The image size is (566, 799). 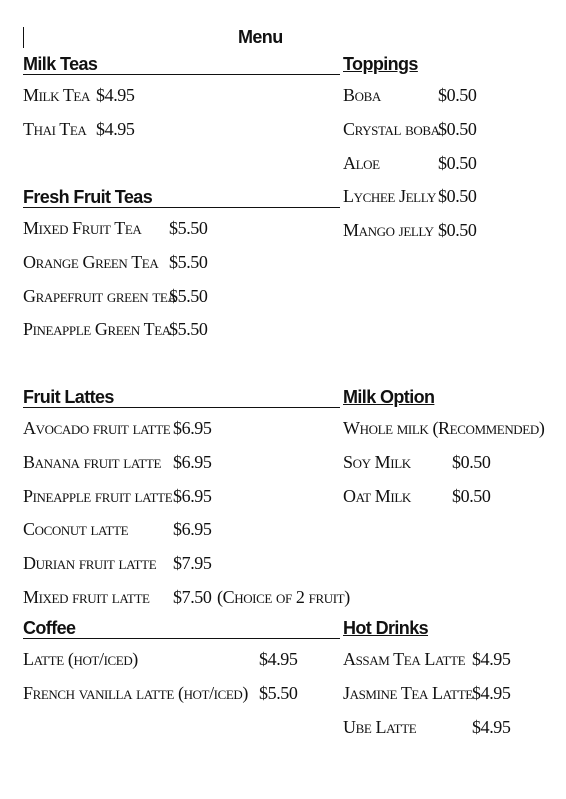 I want to click on section-header: Milk Teas, so click(x=60, y=64).